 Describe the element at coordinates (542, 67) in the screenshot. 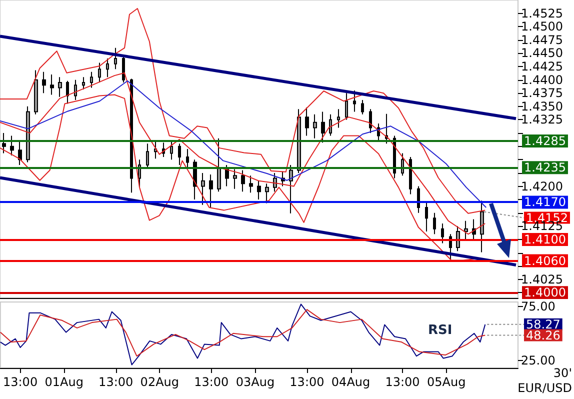

I see `y-tick-label: 1.4425` at that location.